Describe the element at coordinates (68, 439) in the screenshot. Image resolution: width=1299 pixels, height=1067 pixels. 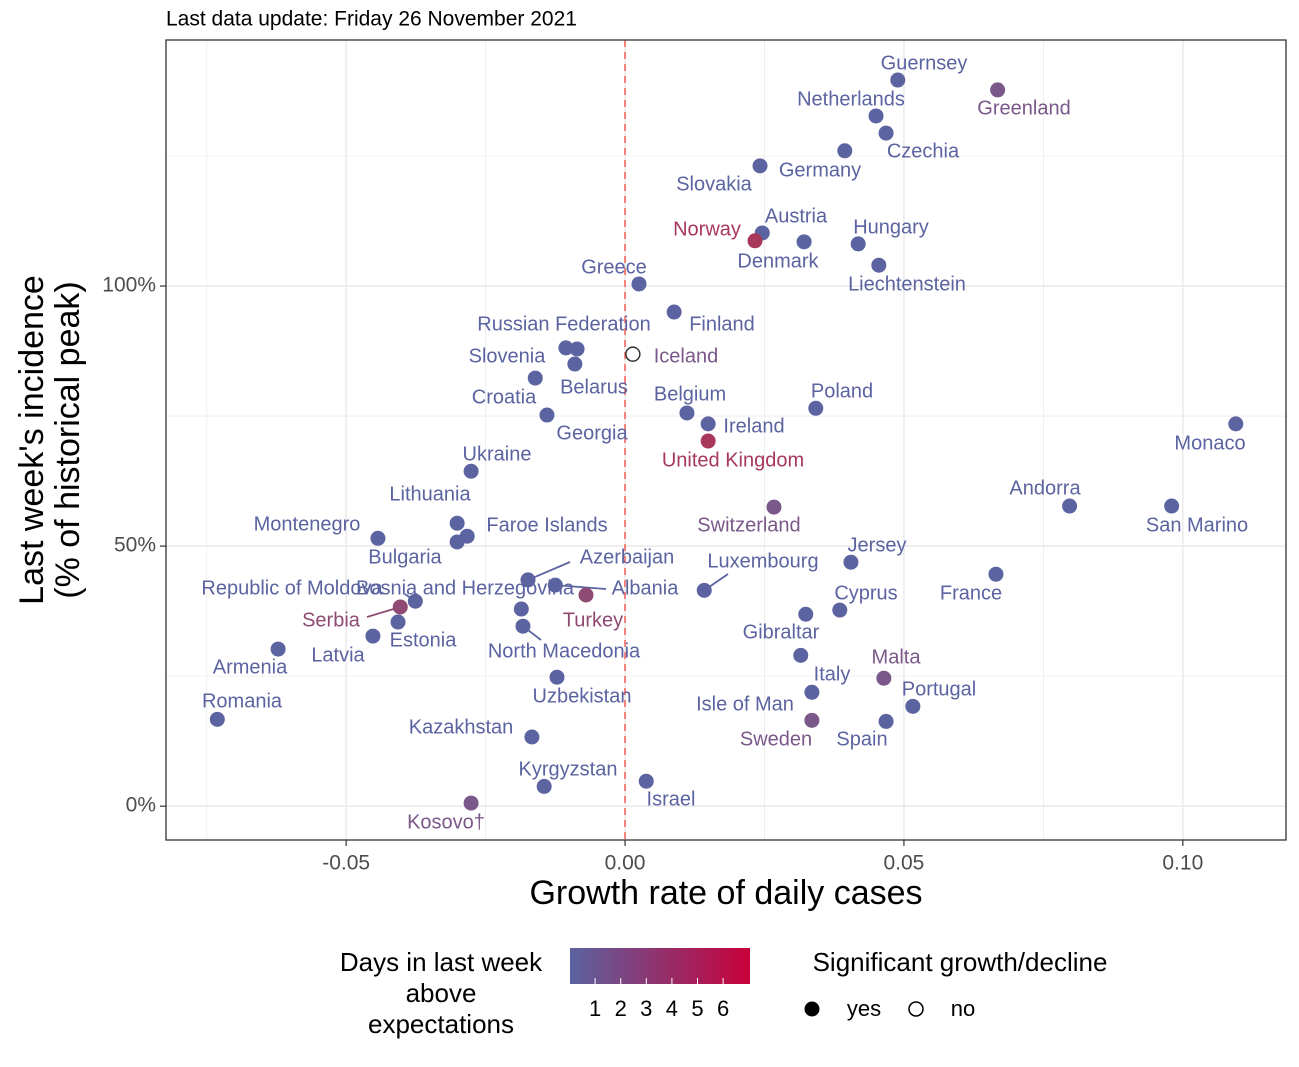
I see `y-axis-title: (% of historical peak)` at that location.